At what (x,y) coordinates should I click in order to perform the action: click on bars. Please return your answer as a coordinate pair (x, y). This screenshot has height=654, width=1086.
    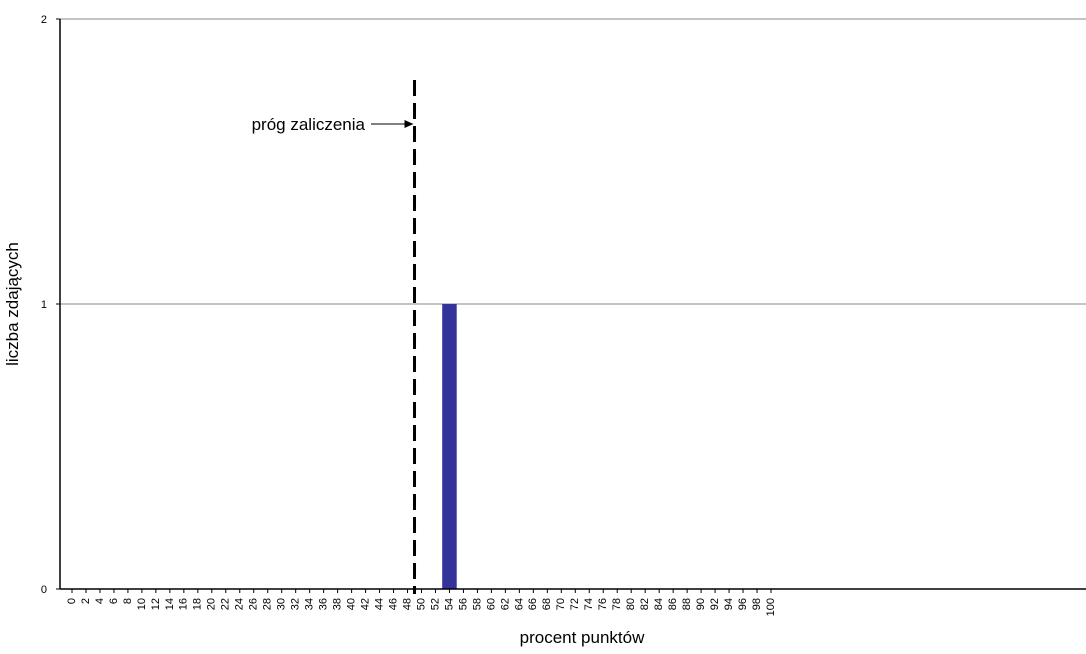
    Looking at the image, I should click on (449, 446).